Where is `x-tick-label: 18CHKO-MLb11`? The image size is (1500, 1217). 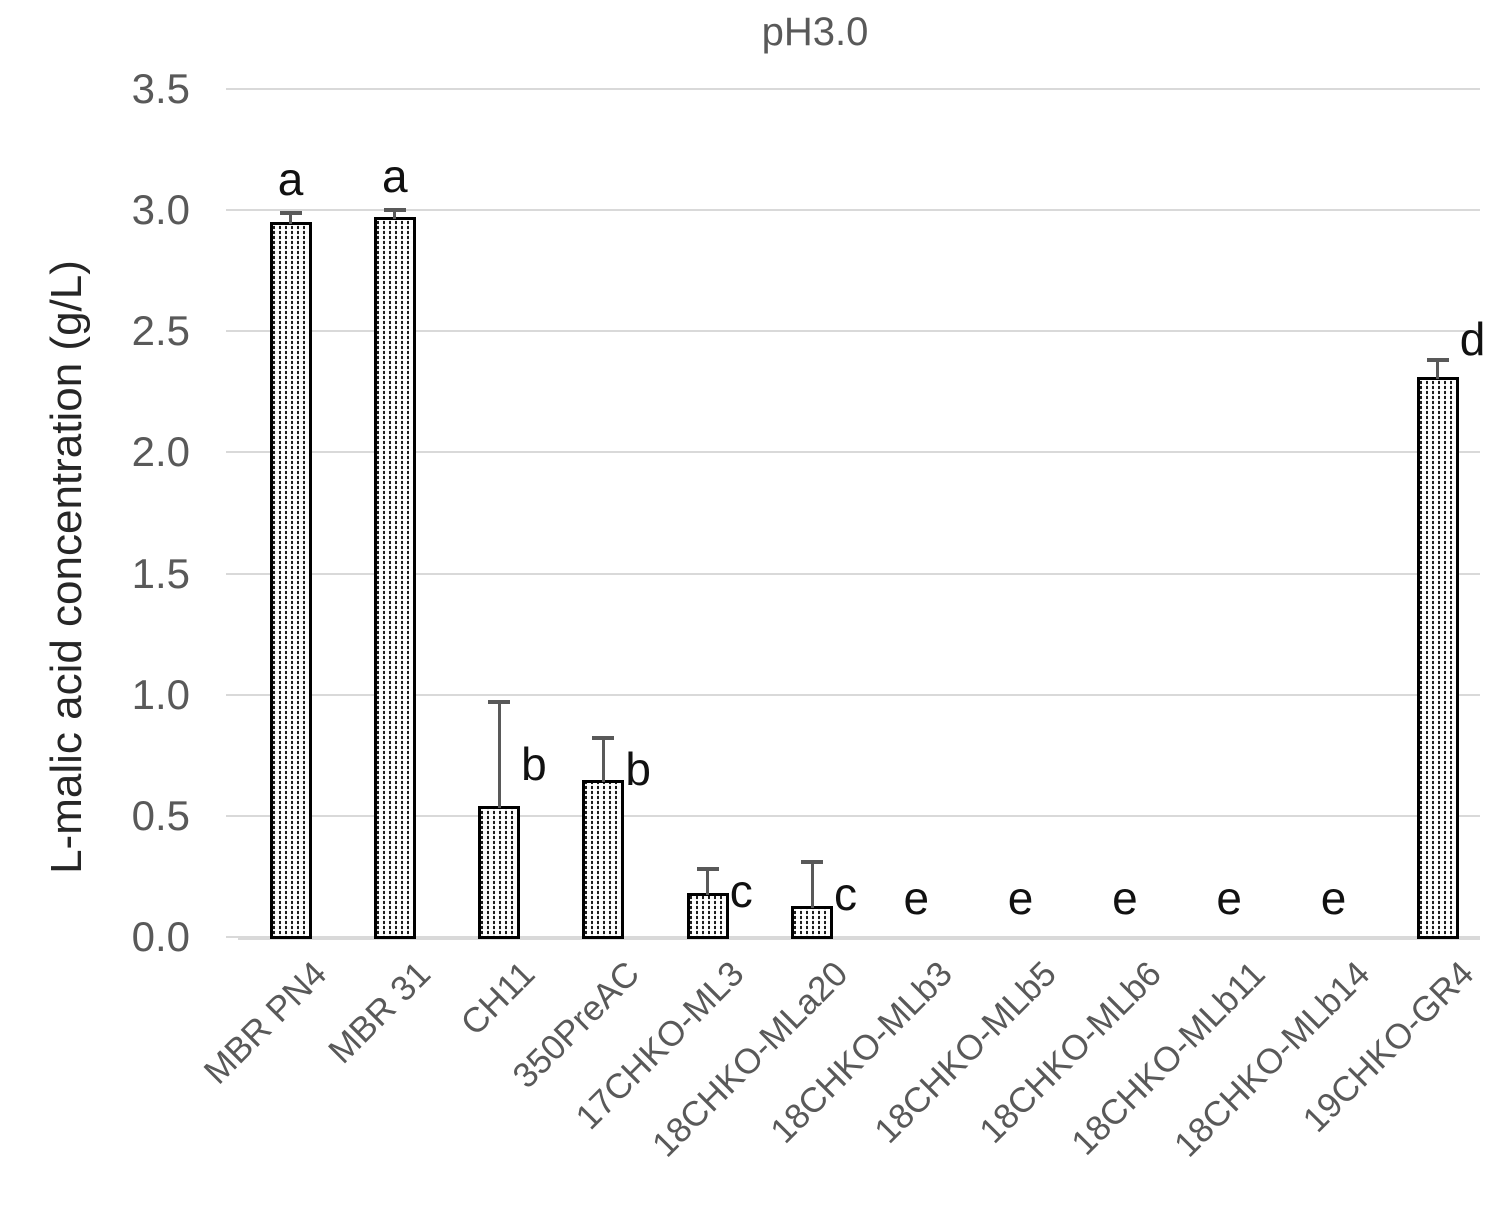
x-tick-label: 18CHKO-MLb11 is located at coordinates (1168, 1058).